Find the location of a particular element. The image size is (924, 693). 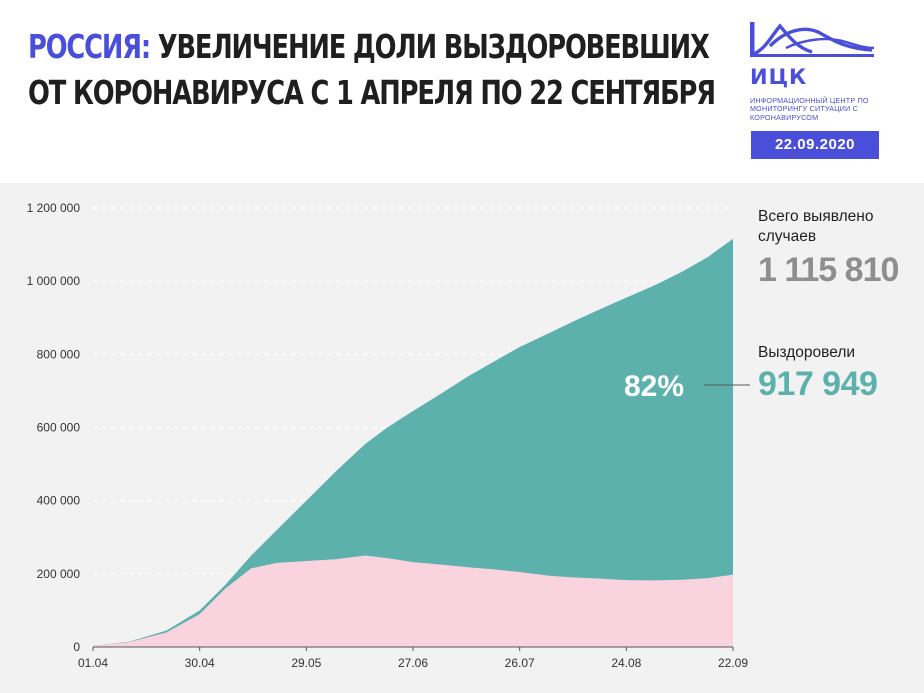

x-tick-label: 26.07 is located at coordinates (520, 663).